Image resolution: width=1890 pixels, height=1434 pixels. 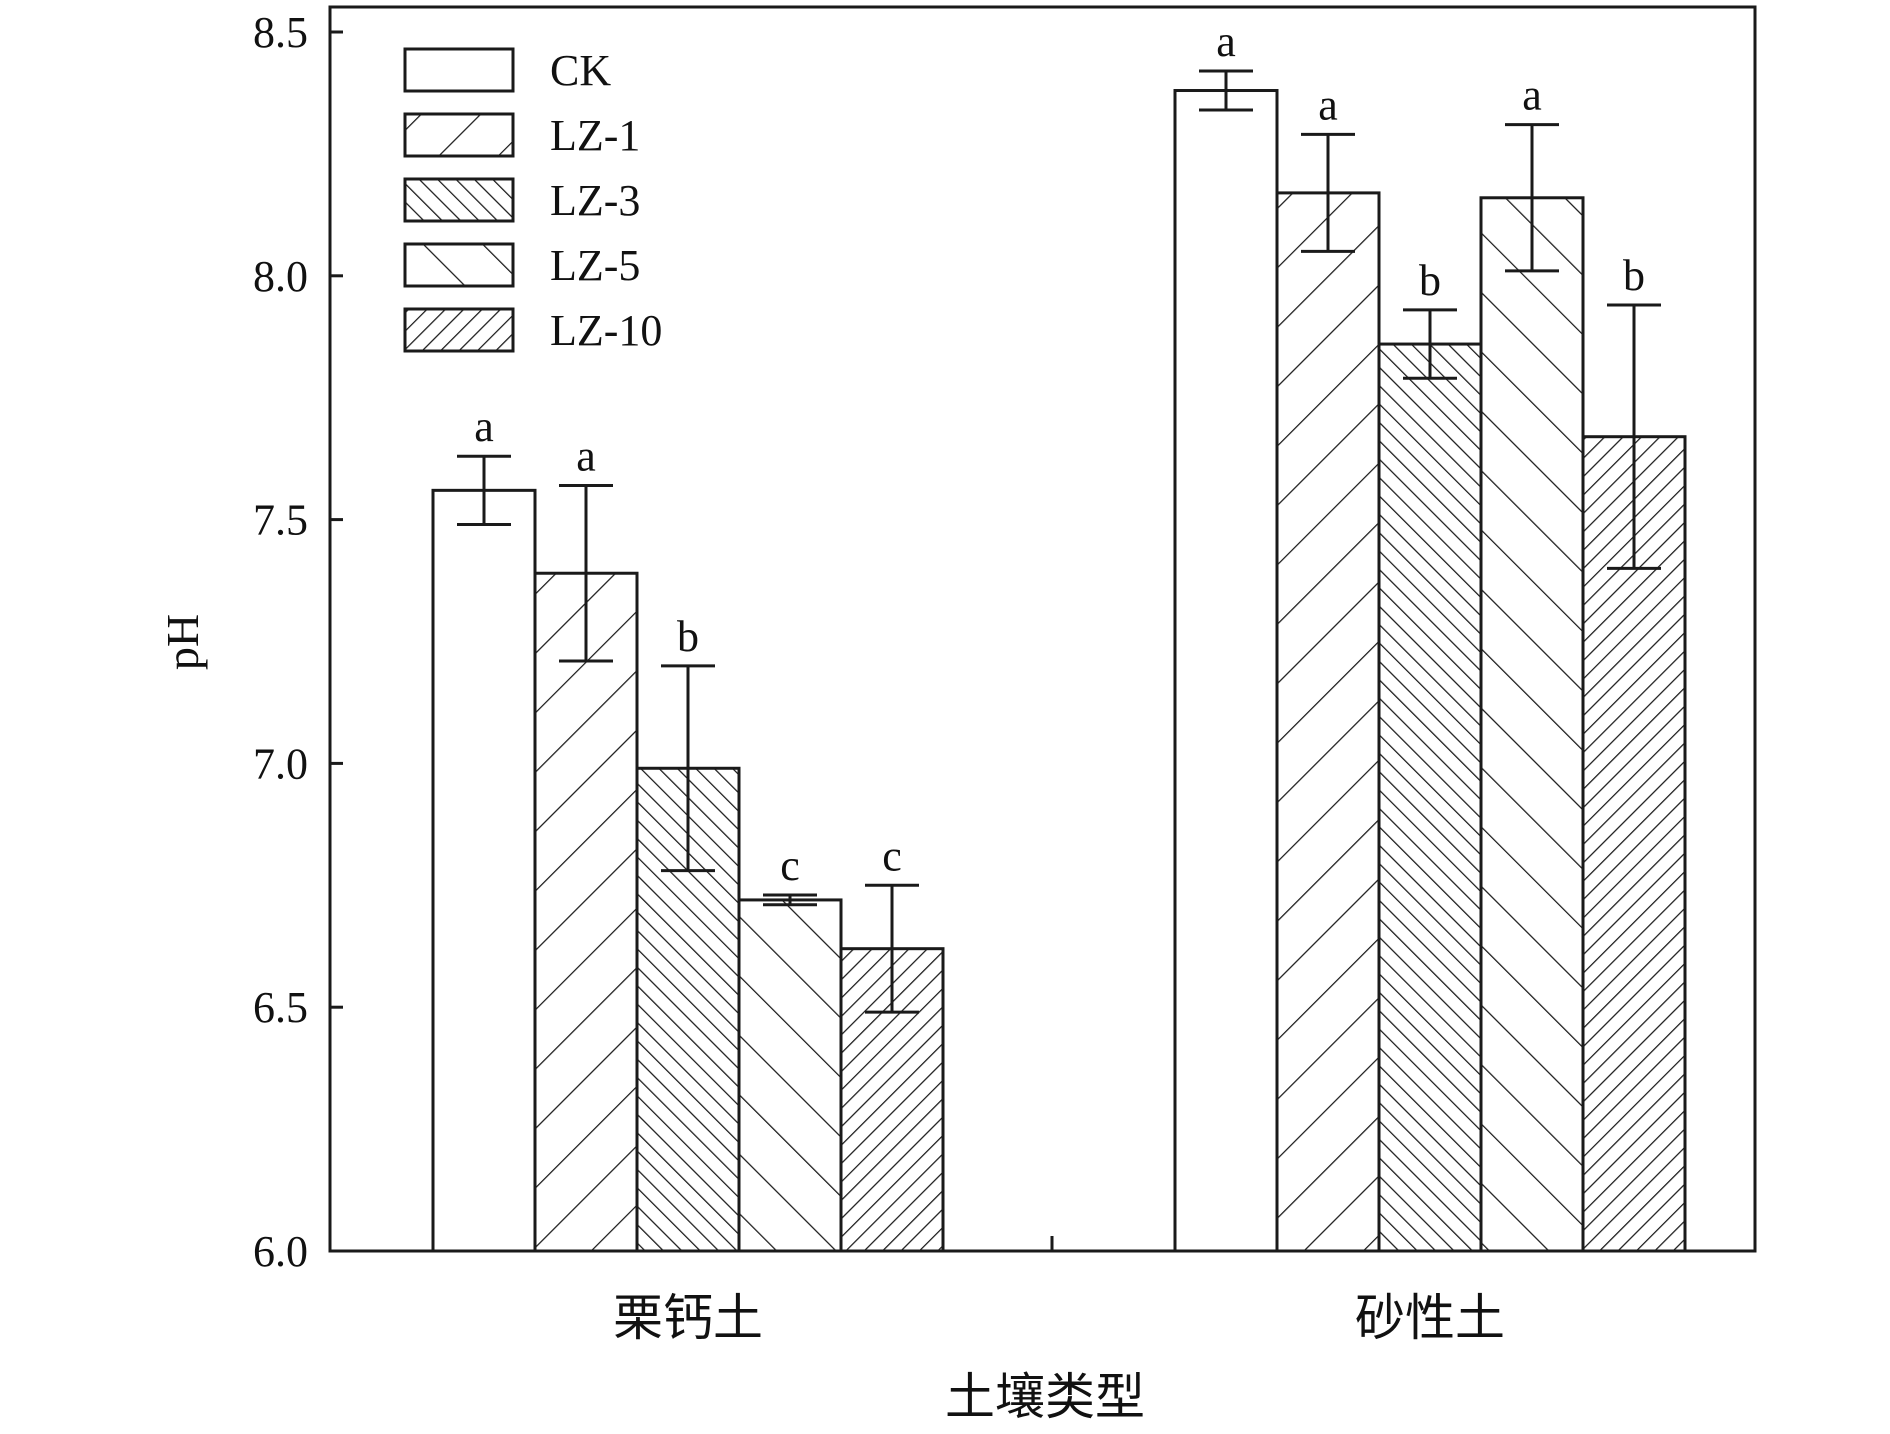 I want to click on y-tick-label: 8.5, so click(x=280, y=32).